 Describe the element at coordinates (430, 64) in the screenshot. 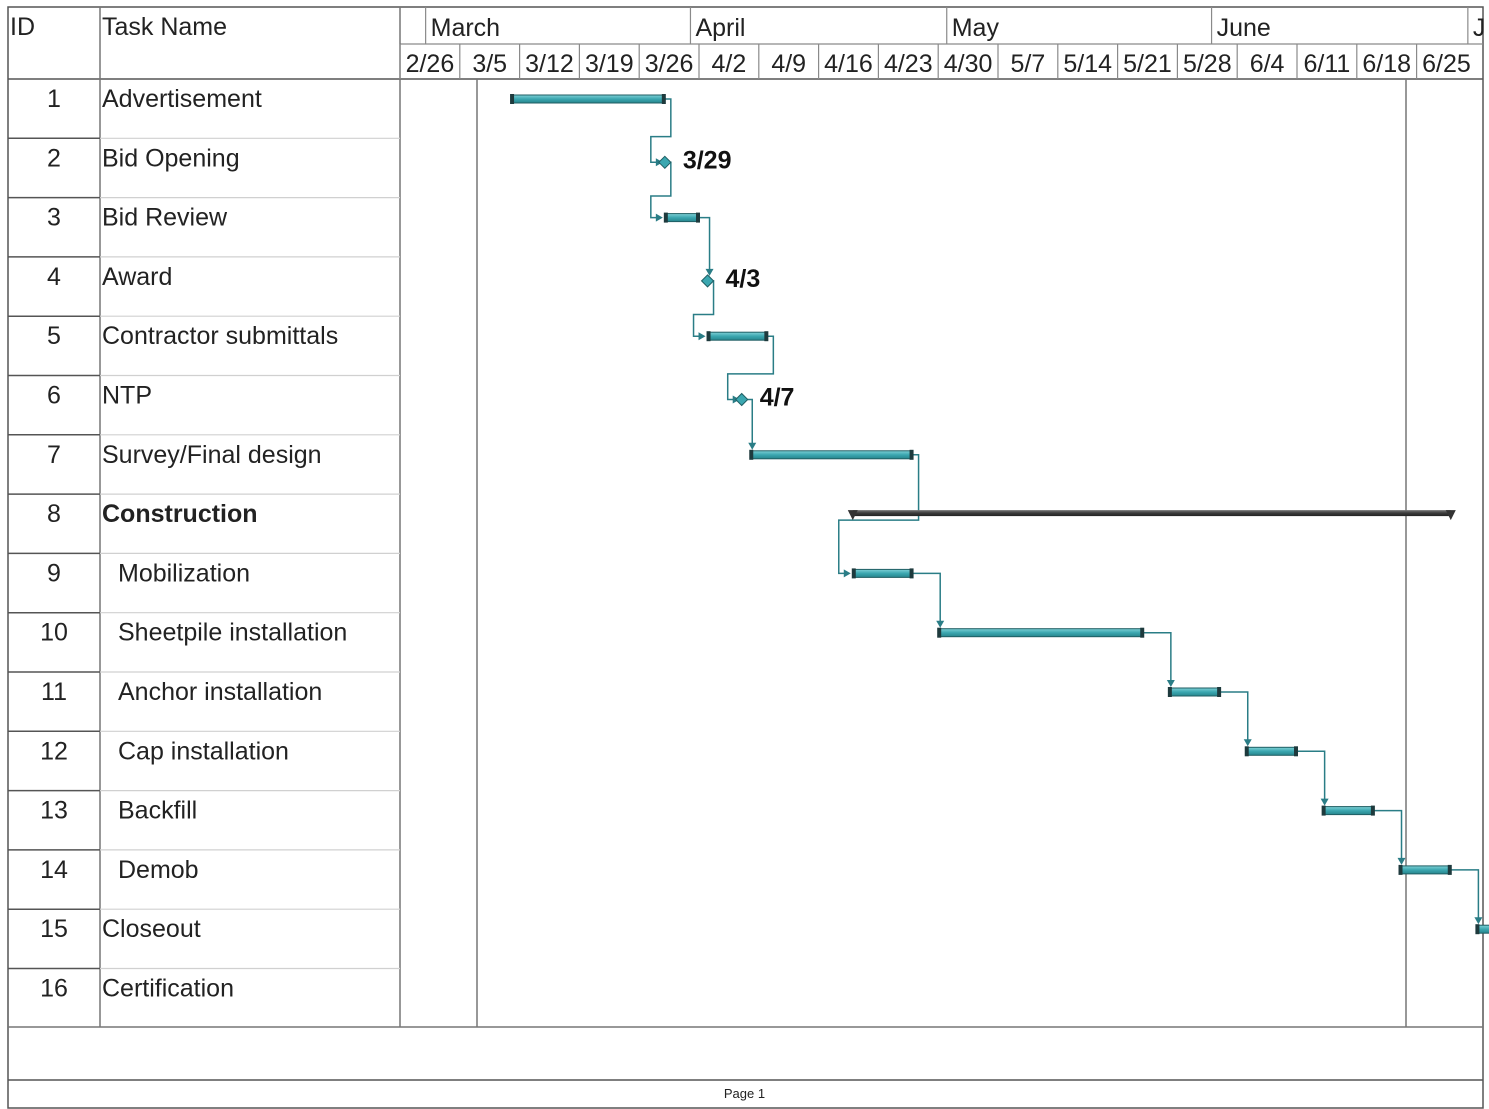

I see `week-label: 2/26` at that location.